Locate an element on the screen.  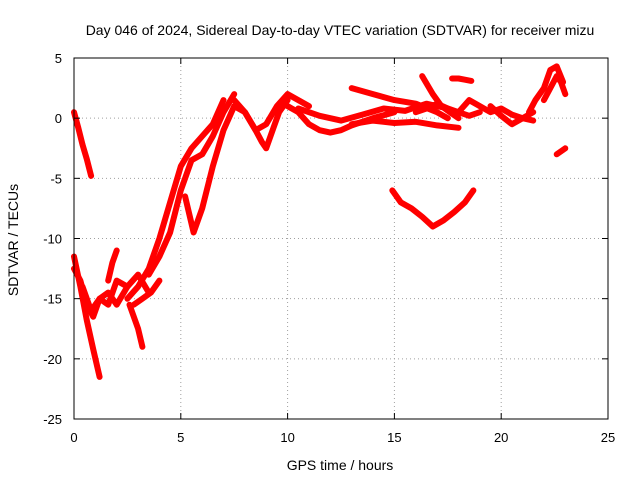
x-tick-label: 10 is located at coordinates (287, 437).